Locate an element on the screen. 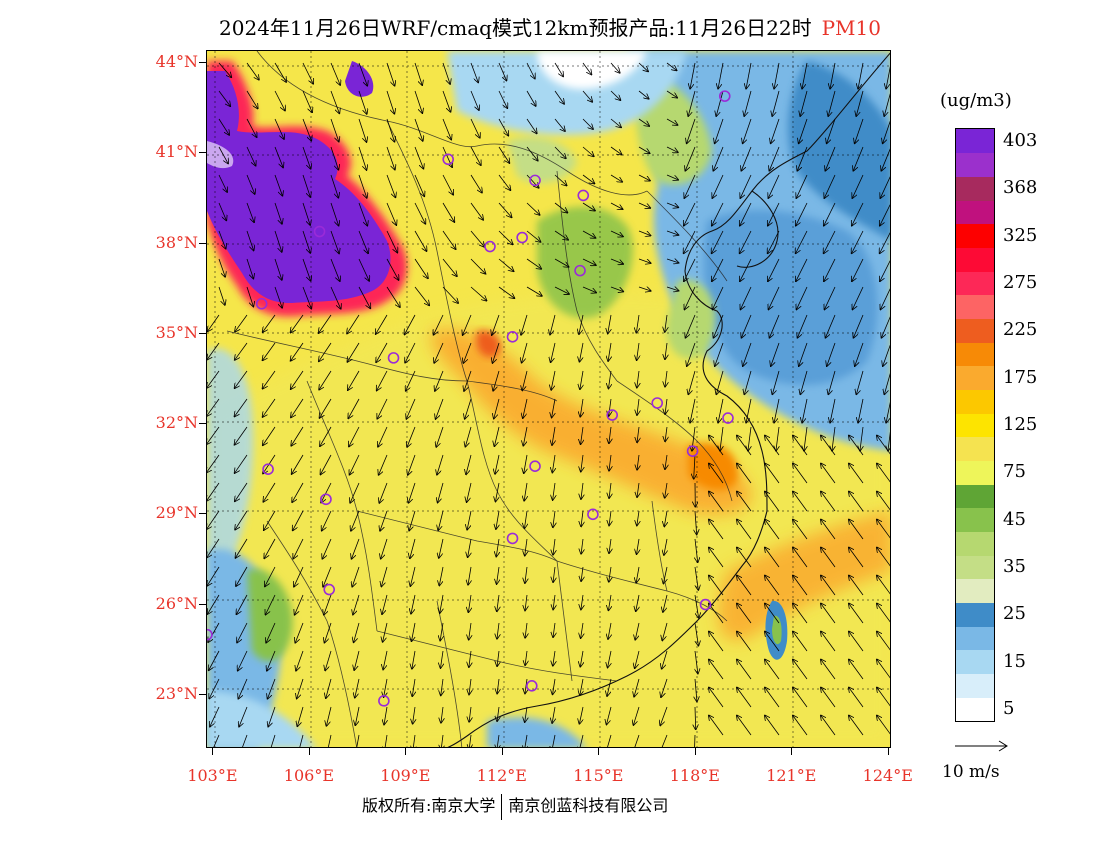  lon-label: 124°E is located at coordinates (887, 775).